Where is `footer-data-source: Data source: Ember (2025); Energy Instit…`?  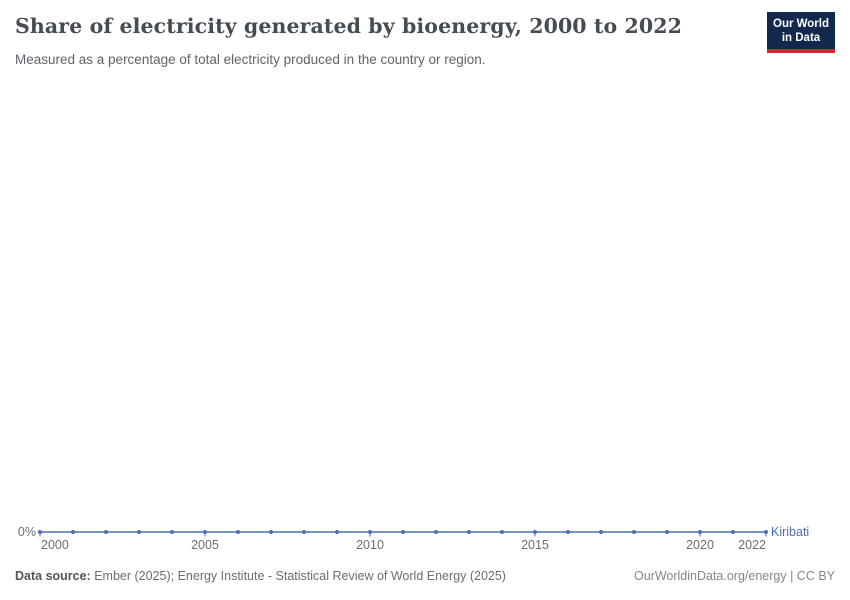 footer-data-source: Data source: Ember (2025); Energy Instit… is located at coordinates (260, 576).